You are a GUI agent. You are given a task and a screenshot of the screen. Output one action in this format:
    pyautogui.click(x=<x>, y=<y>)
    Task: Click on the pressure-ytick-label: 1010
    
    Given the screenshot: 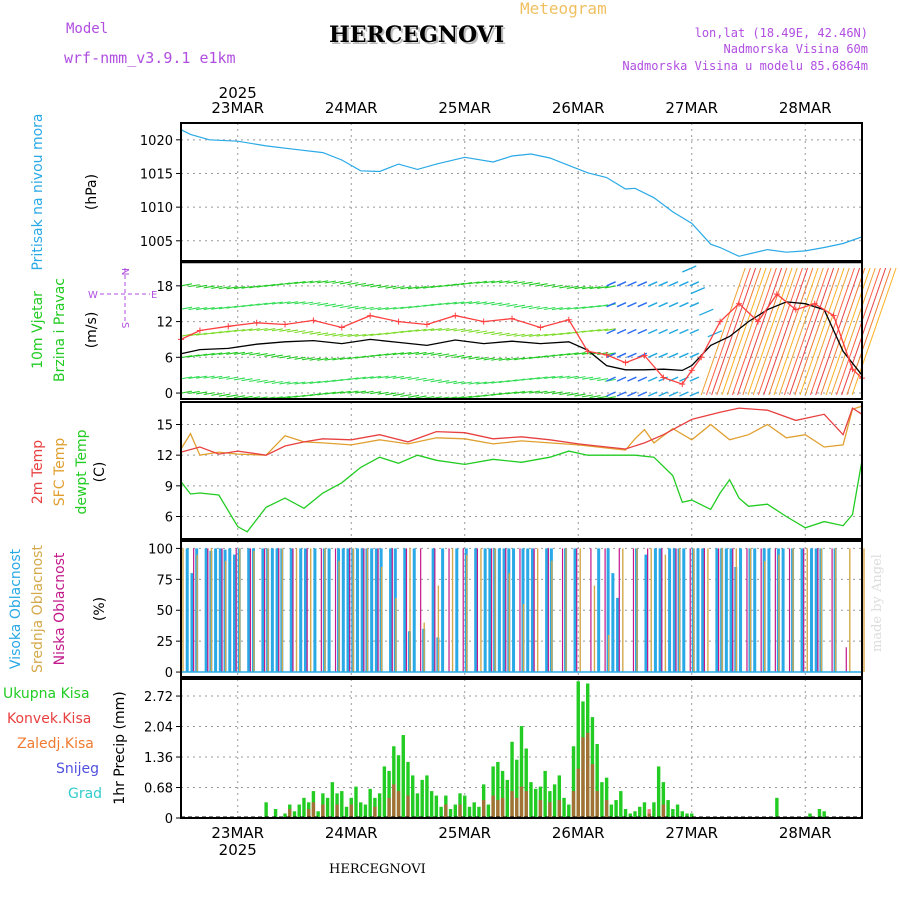 What is the action you would take?
    pyautogui.click(x=156, y=208)
    